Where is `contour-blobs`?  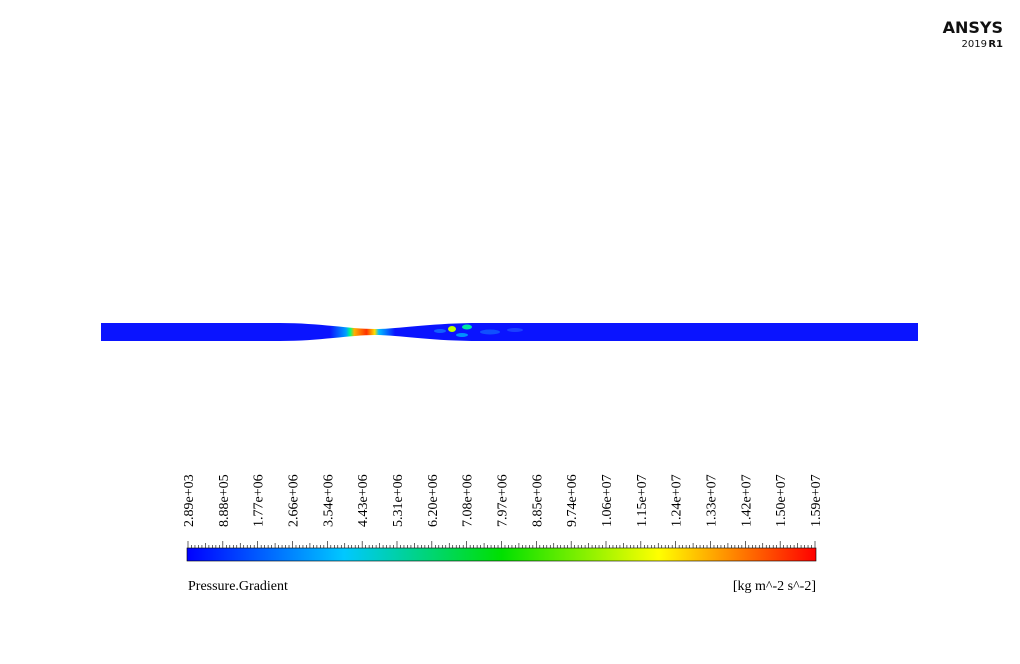
contour-blobs is located at coordinates (478, 330).